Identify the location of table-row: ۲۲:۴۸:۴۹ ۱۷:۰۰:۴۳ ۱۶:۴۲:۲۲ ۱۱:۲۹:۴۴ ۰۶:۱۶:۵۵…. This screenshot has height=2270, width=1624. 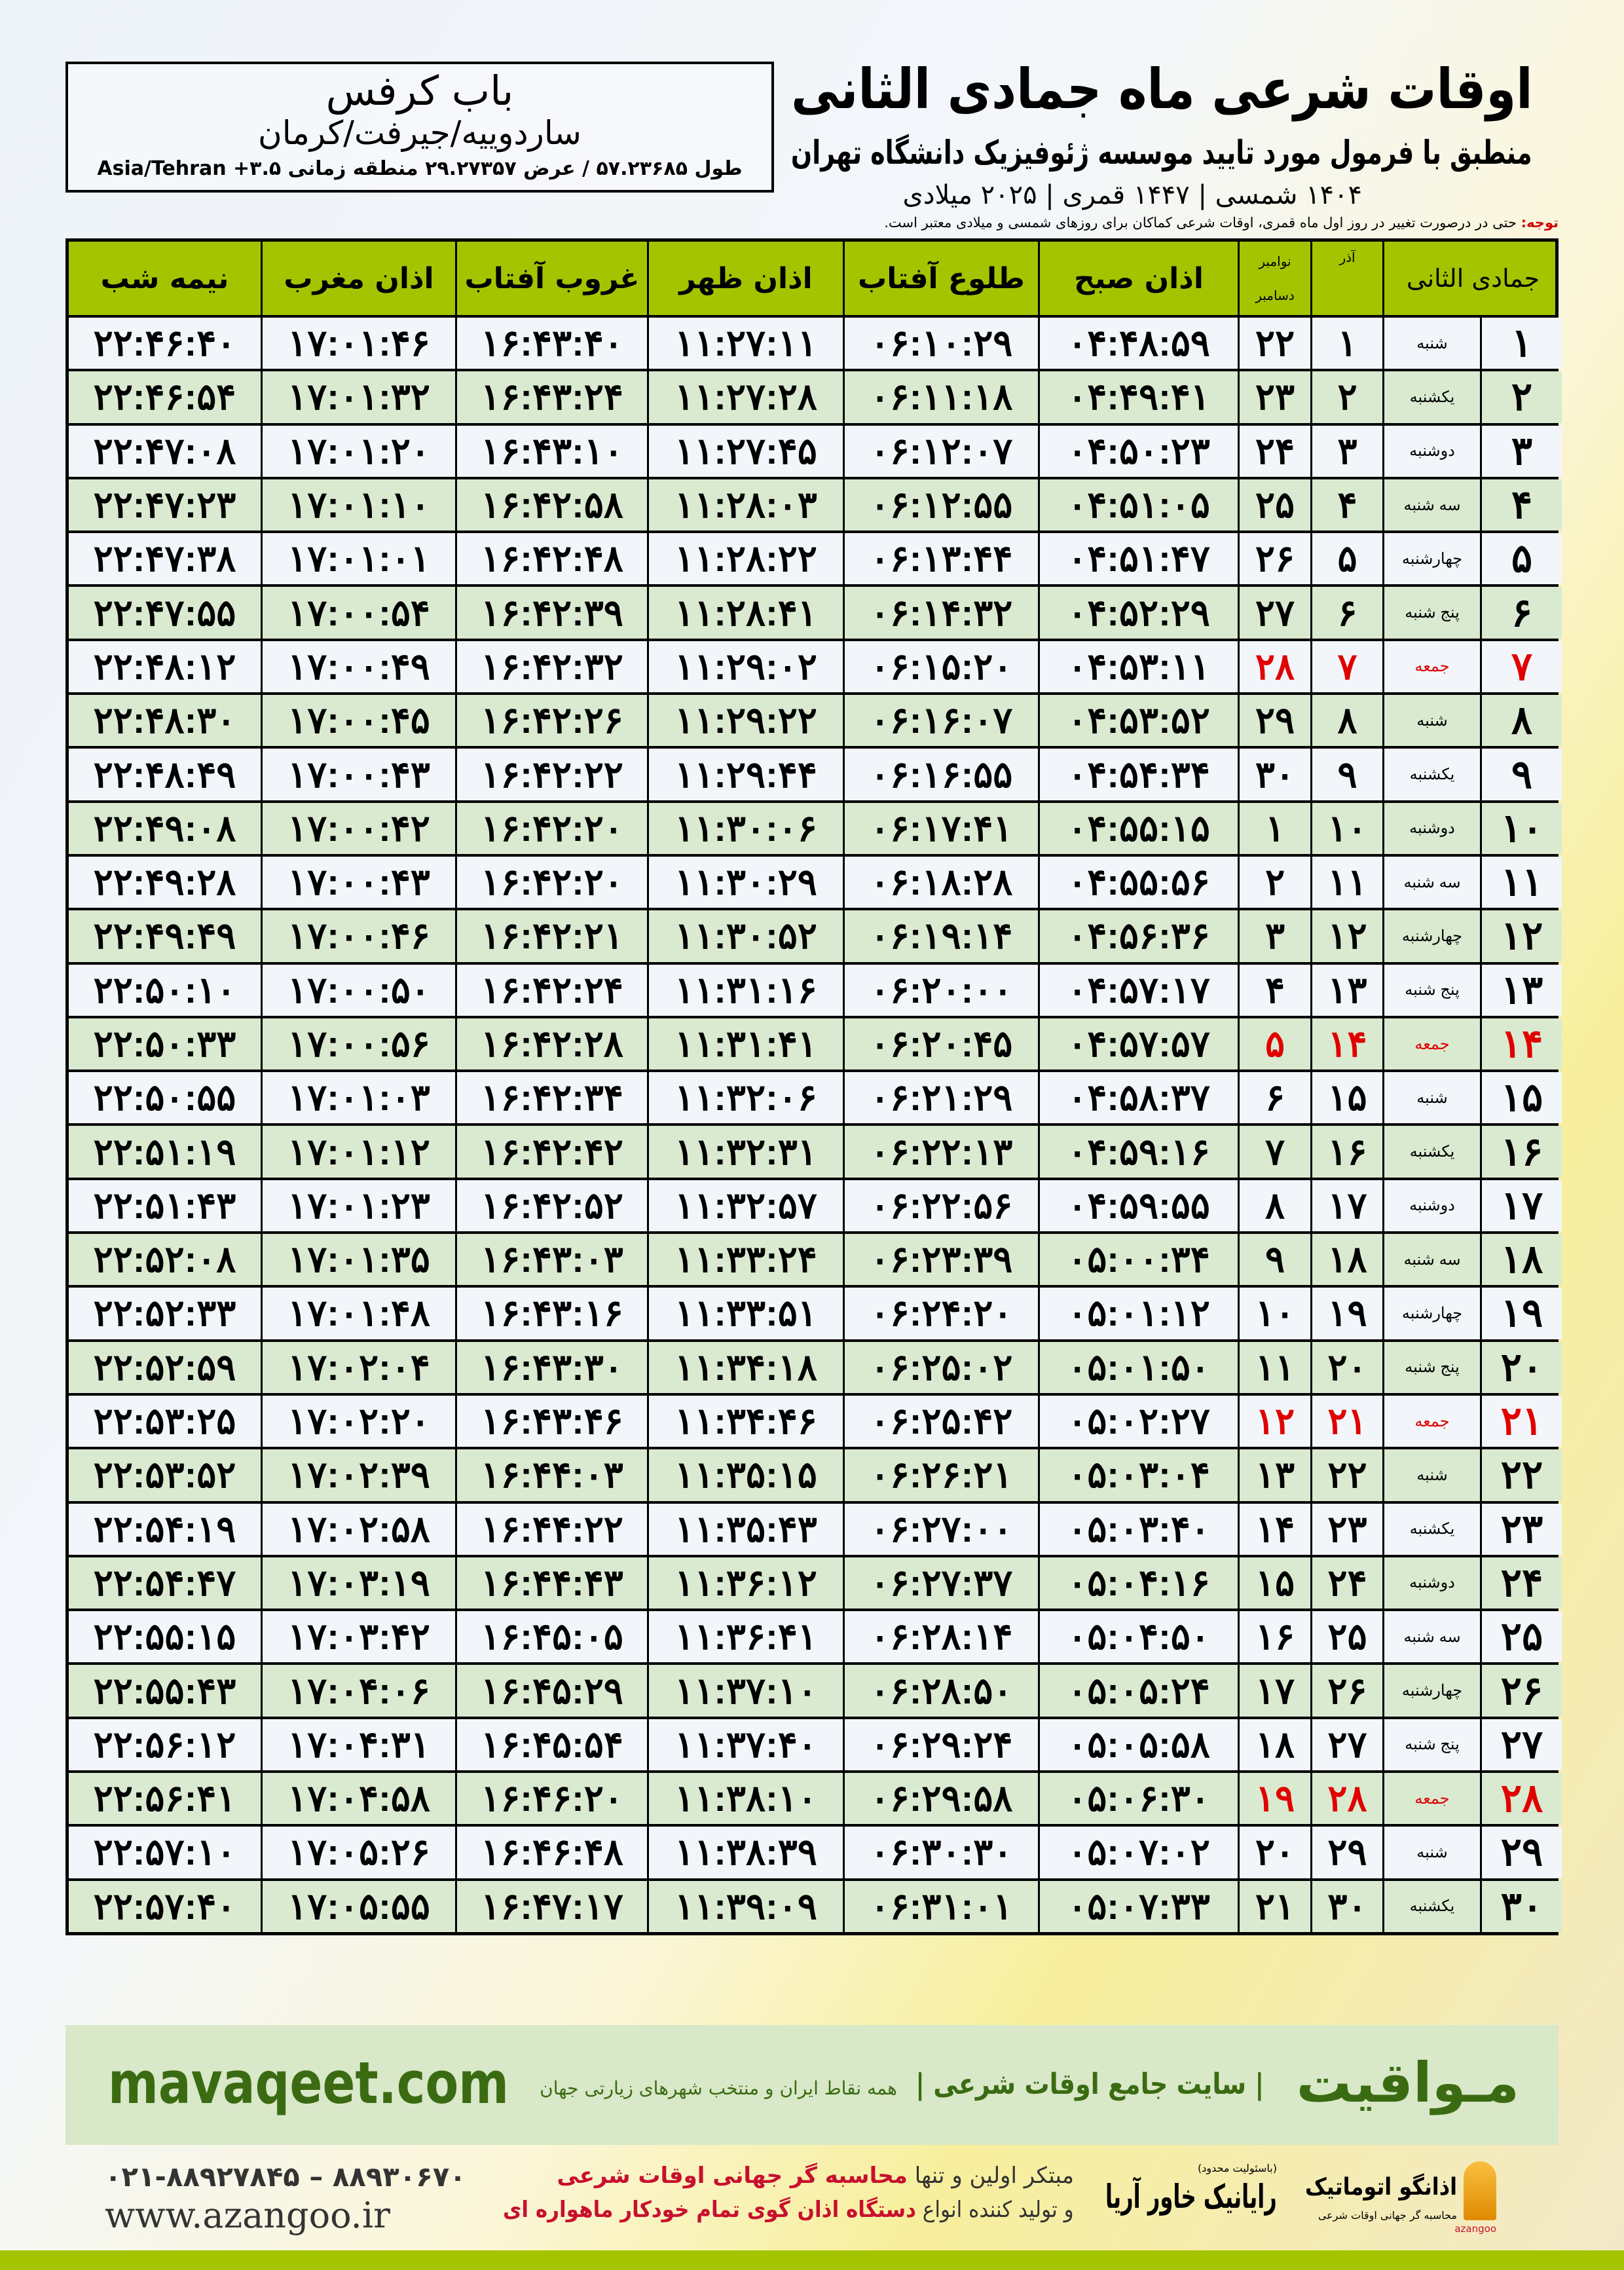
(815, 773).